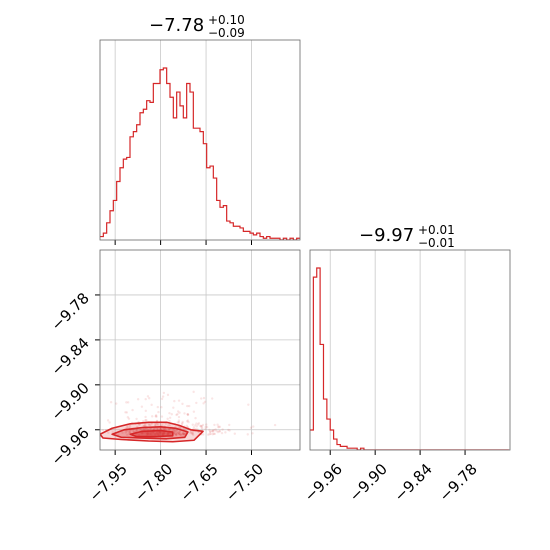 The image size is (550, 550). Describe the element at coordinates (226, 33) in the screenshot. I see `title-param-1-lower: −0.09` at that location.